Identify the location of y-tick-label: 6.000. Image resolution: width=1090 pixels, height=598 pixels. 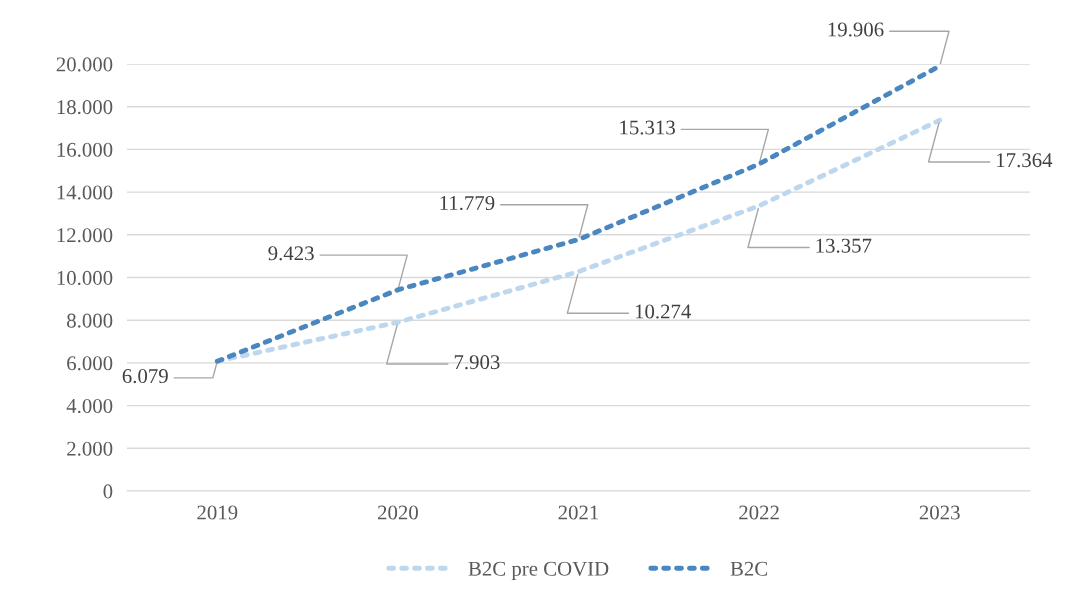
(90, 363).